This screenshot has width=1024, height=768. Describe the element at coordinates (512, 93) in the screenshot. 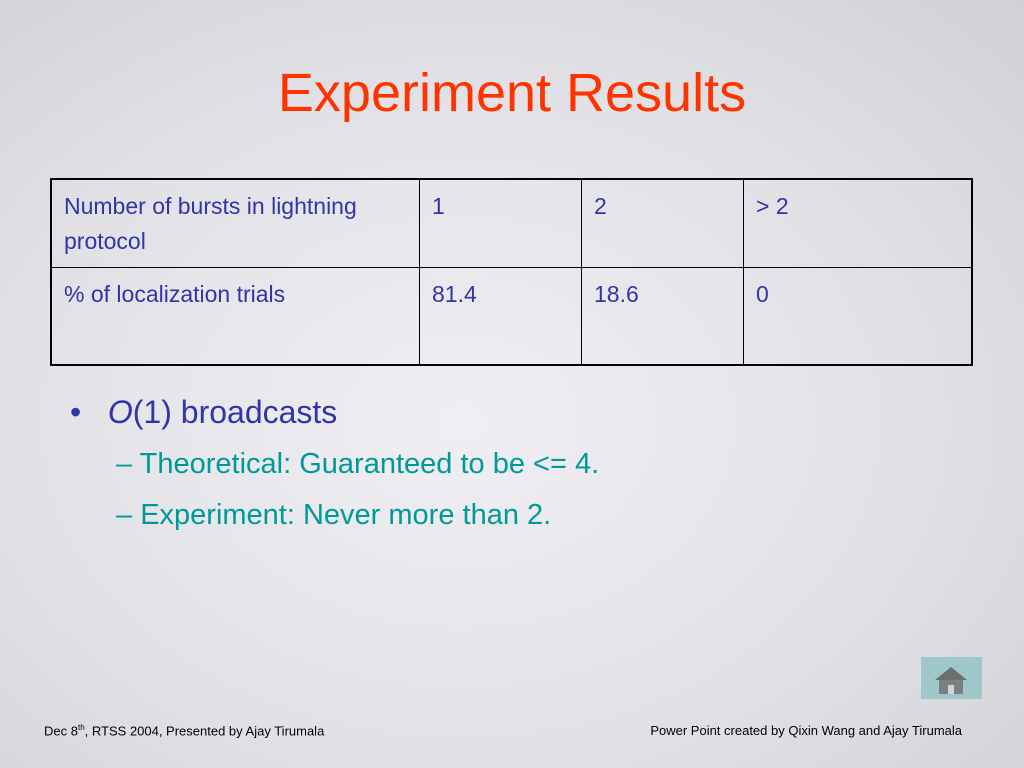

I see `slide-title: Experiment Results` at that location.